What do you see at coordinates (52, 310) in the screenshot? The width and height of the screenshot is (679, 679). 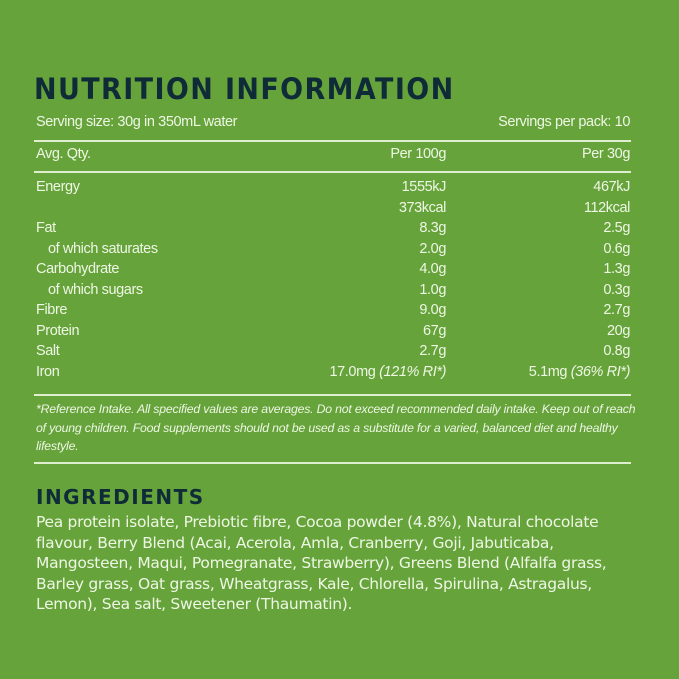 I see `row-label: Fibre` at bounding box center [52, 310].